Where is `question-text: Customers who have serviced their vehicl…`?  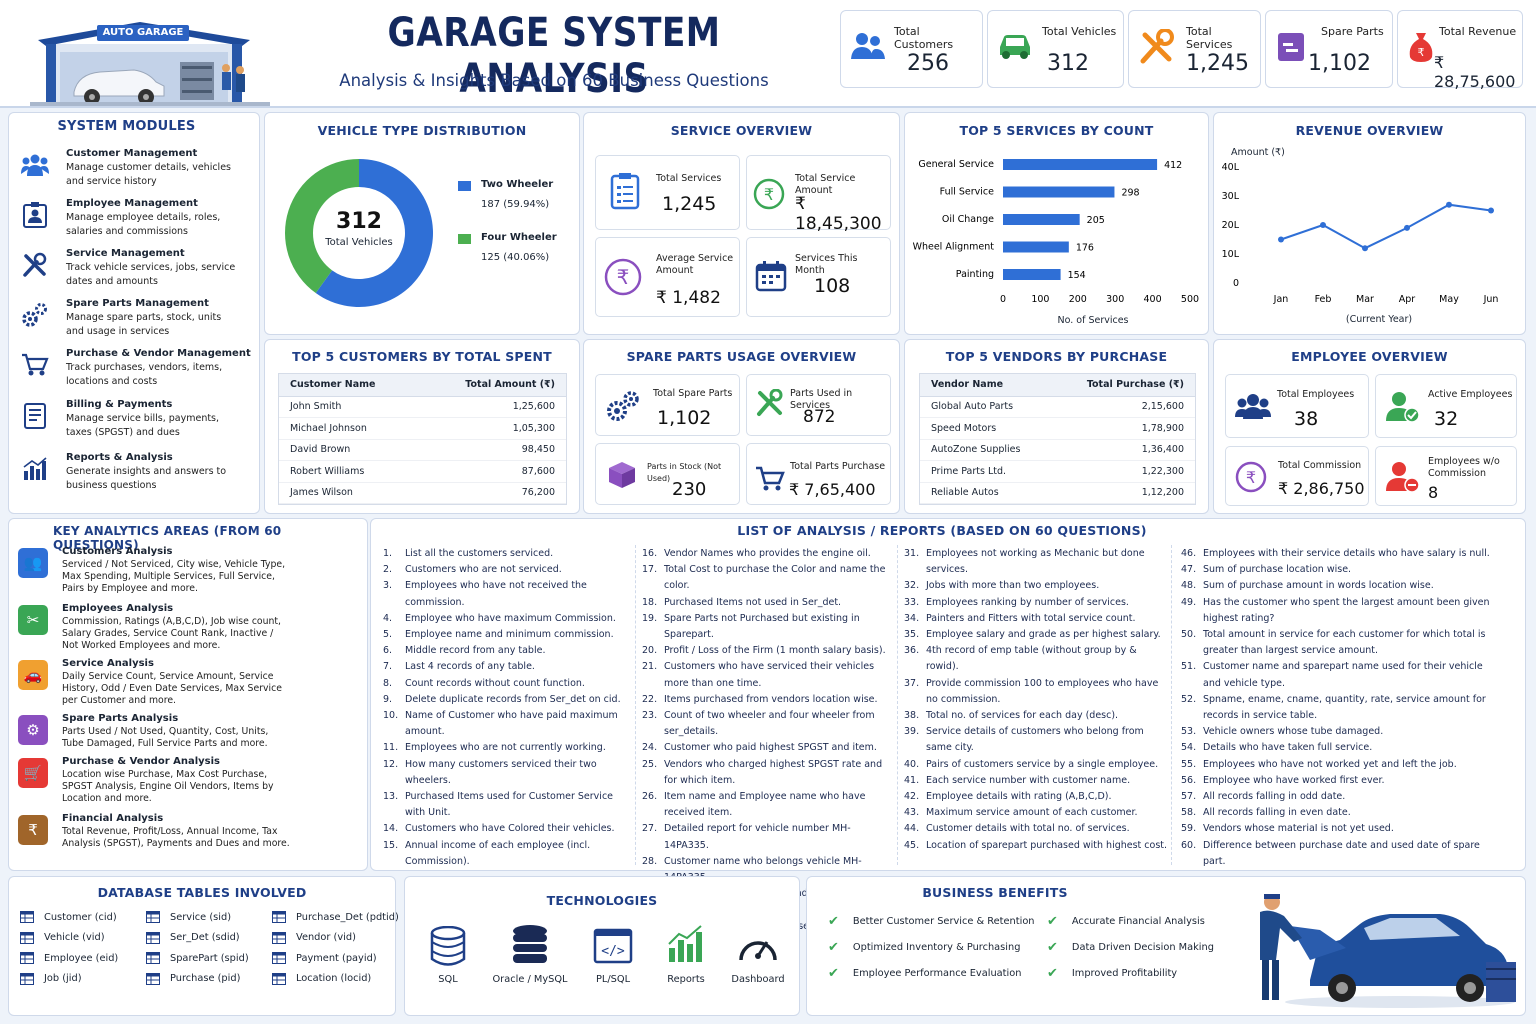 question-text: Customers who have serviced their vehicl… is located at coordinates (769, 675).